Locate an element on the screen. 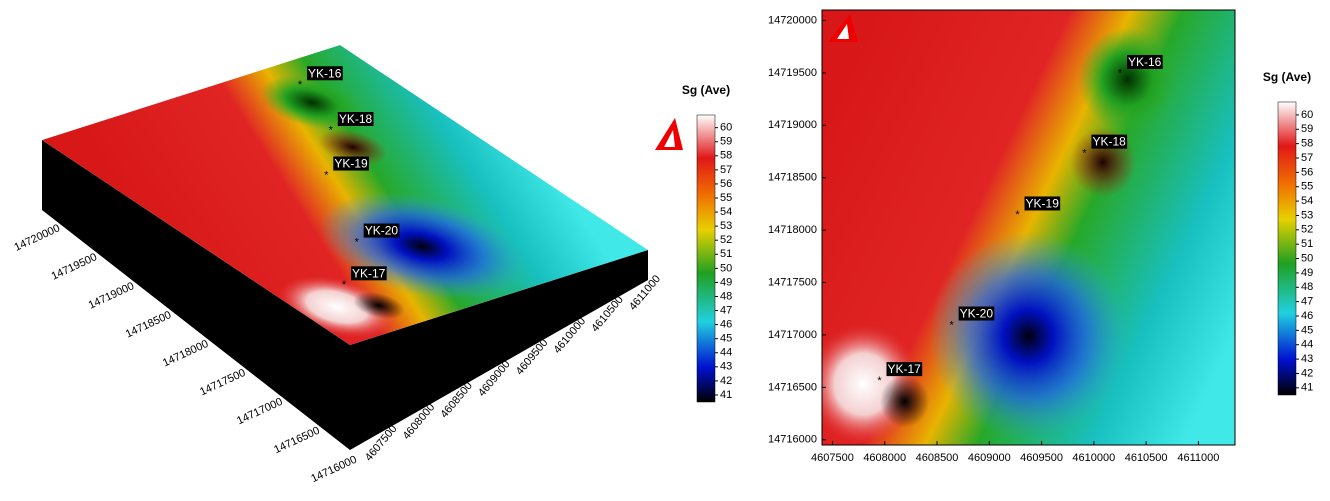  x-tick-label: 4608000 is located at coordinates (884, 458).